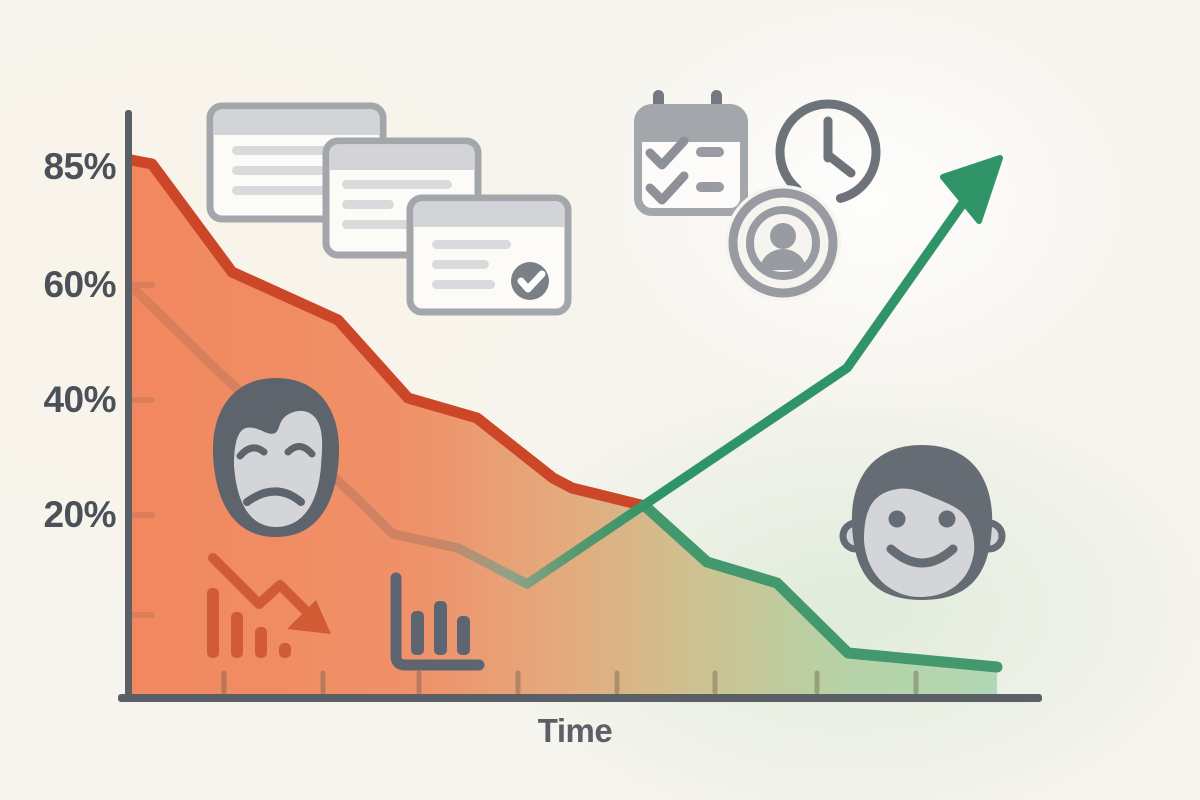  I want to click on bar-chart-mini-icon, so click(437, 621).